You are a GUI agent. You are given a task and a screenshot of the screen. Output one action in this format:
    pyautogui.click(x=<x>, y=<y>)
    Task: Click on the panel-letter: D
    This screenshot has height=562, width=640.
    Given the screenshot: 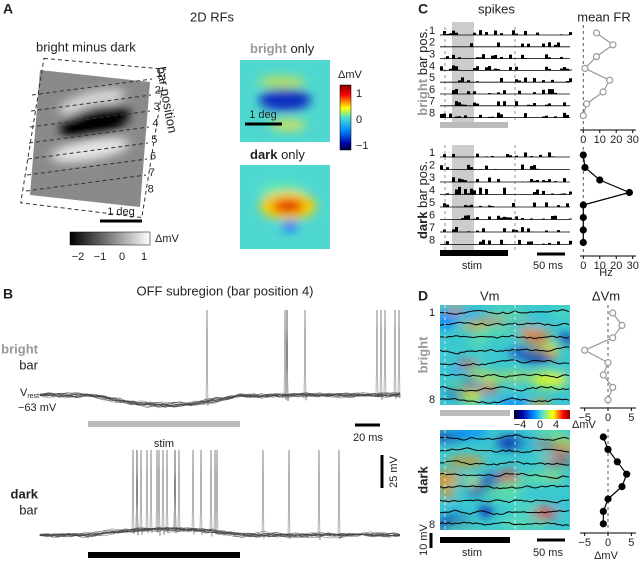 What is the action you would take?
    pyautogui.click(x=423, y=296)
    